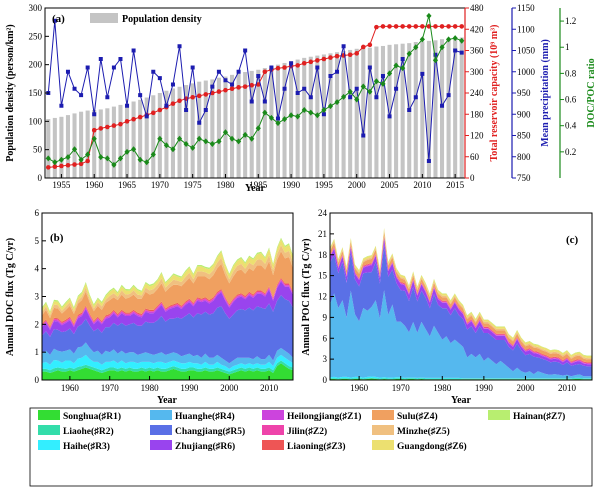 The image size is (600, 495). What do you see at coordinates (545, 93) in the screenshot?
I see `ylabel-precipitation: Mean precipitation (mm)` at bounding box center [545, 93].